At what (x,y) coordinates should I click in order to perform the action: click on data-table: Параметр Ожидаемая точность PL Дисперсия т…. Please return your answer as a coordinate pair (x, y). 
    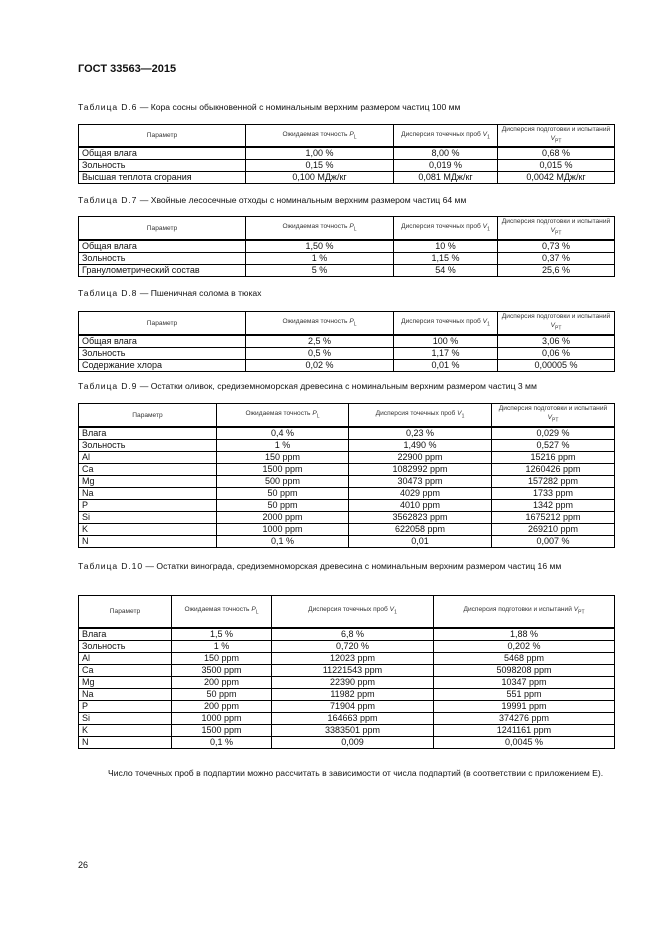
    Looking at the image, I should click on (346, 341).